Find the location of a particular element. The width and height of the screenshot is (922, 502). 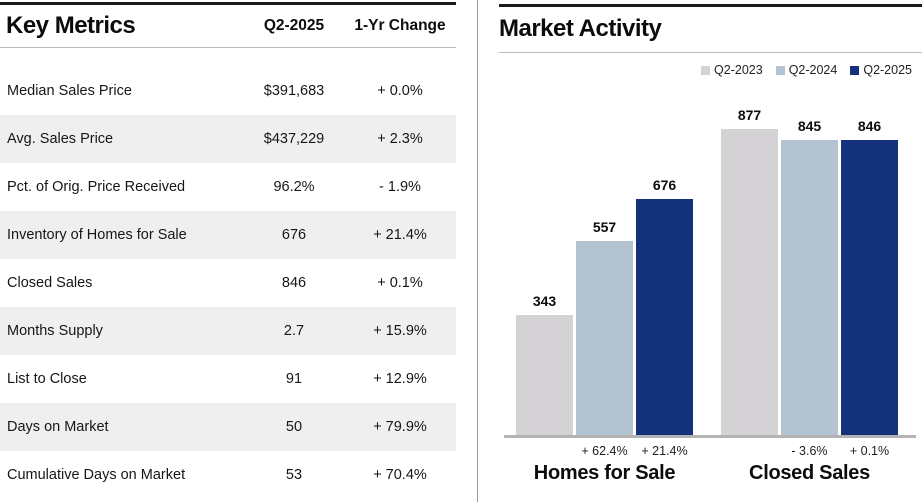

legend-item-q2-2025: Q2-2025 is located at coordinates (881, 70).